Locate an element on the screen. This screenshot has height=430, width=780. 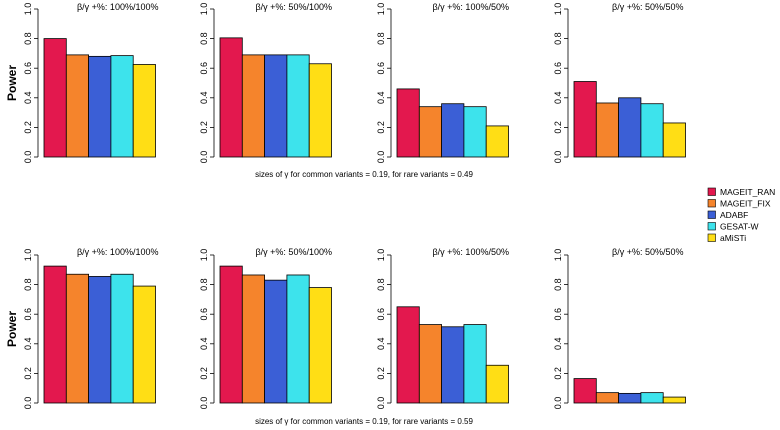
y-axis-label: Power is located at coordinates (12, 329).